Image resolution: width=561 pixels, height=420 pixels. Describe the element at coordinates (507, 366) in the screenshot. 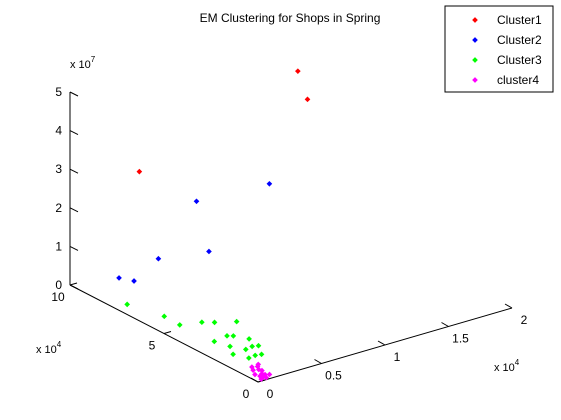

I see `x-multiplier: x 104` at that location.